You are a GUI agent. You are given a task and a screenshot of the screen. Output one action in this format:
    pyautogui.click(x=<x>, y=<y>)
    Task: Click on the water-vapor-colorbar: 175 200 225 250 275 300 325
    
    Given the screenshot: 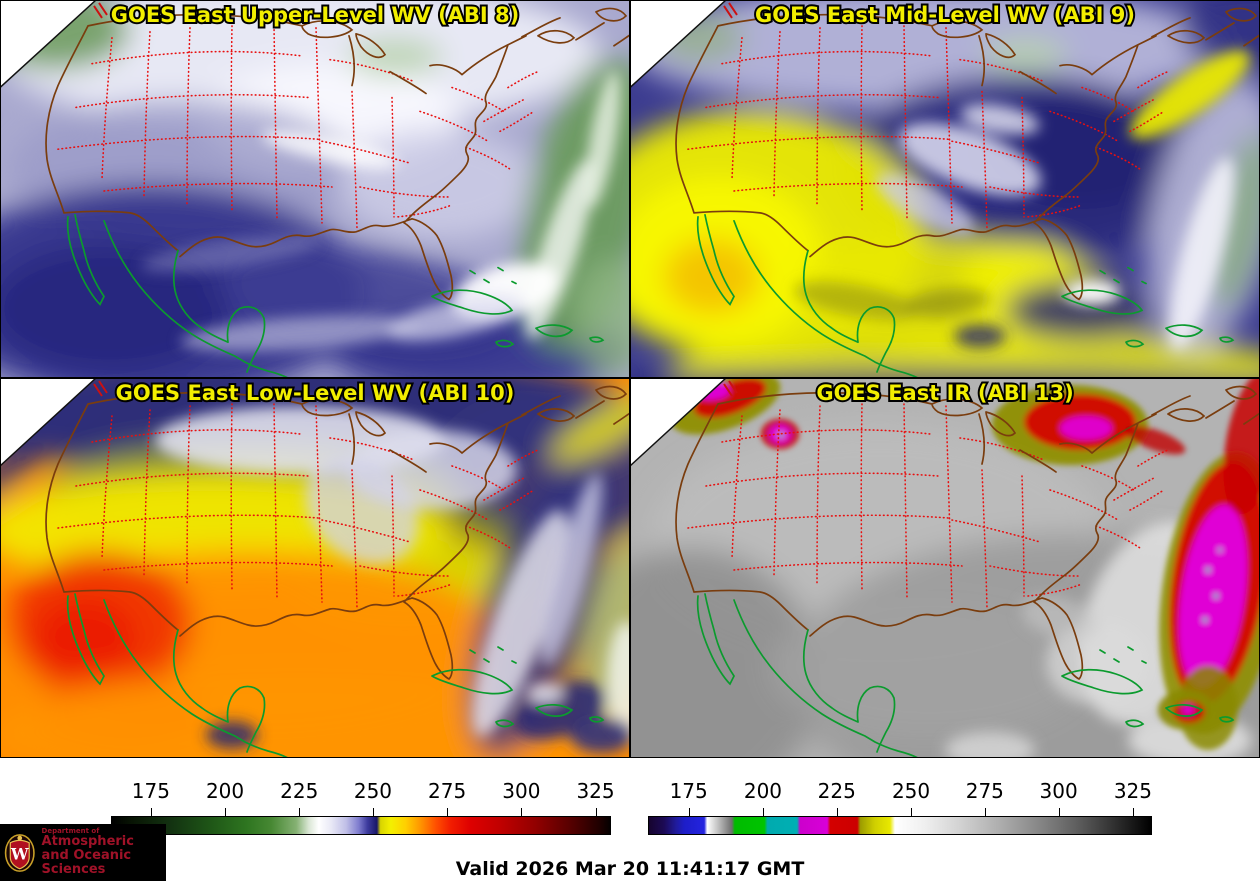 What is the action you would take?
    pyautogui.click(x=363, y=808)
    